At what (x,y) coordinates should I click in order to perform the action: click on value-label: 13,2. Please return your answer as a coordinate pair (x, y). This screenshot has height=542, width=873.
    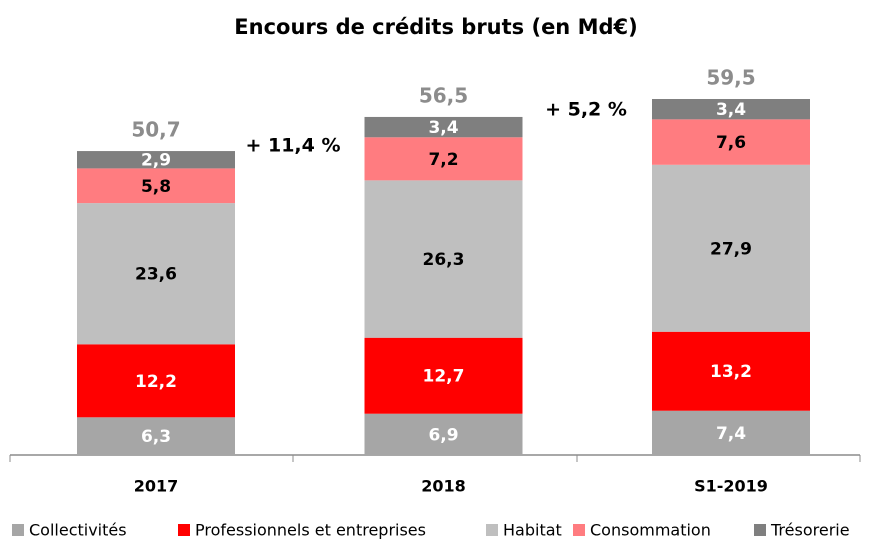
    Looking at the image, I should click on (731, 372).